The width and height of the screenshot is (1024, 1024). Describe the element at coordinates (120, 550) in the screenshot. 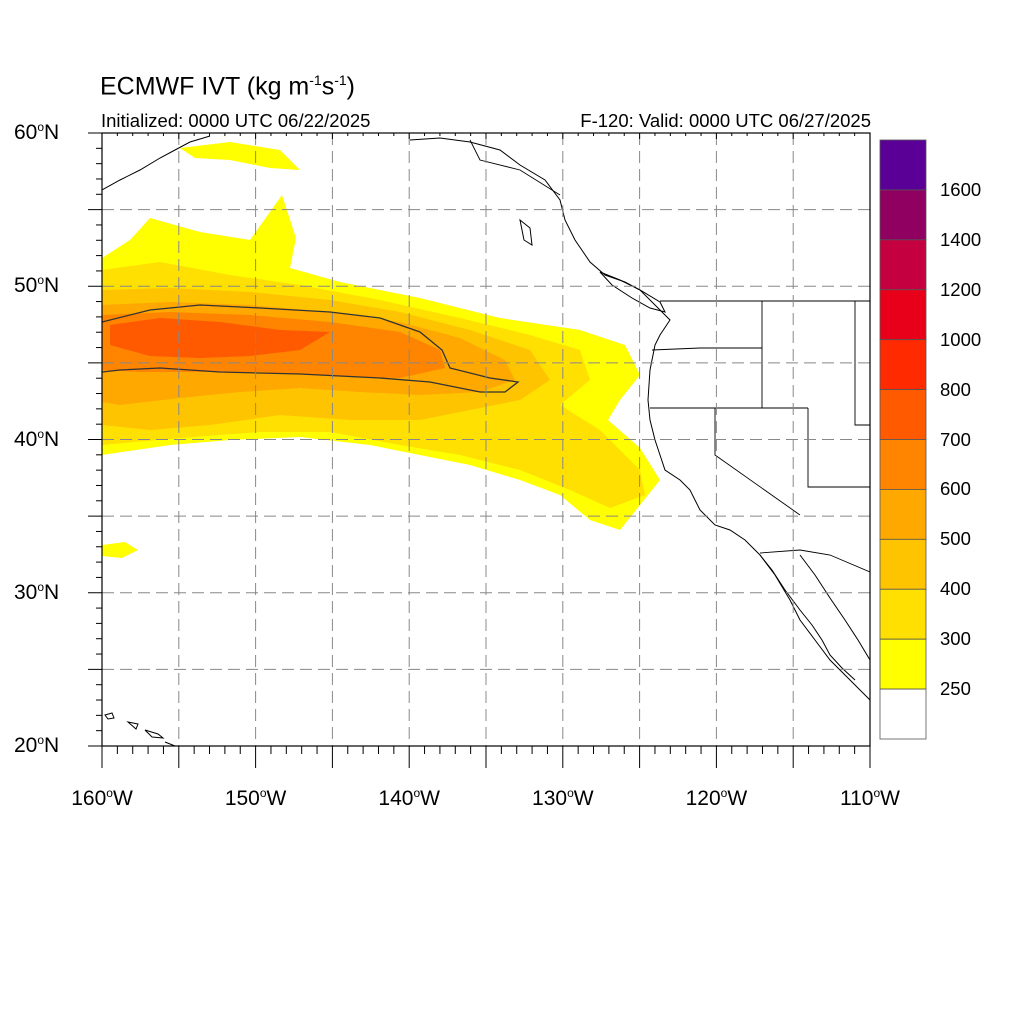

I see `ivt-band-250-south` at that location.